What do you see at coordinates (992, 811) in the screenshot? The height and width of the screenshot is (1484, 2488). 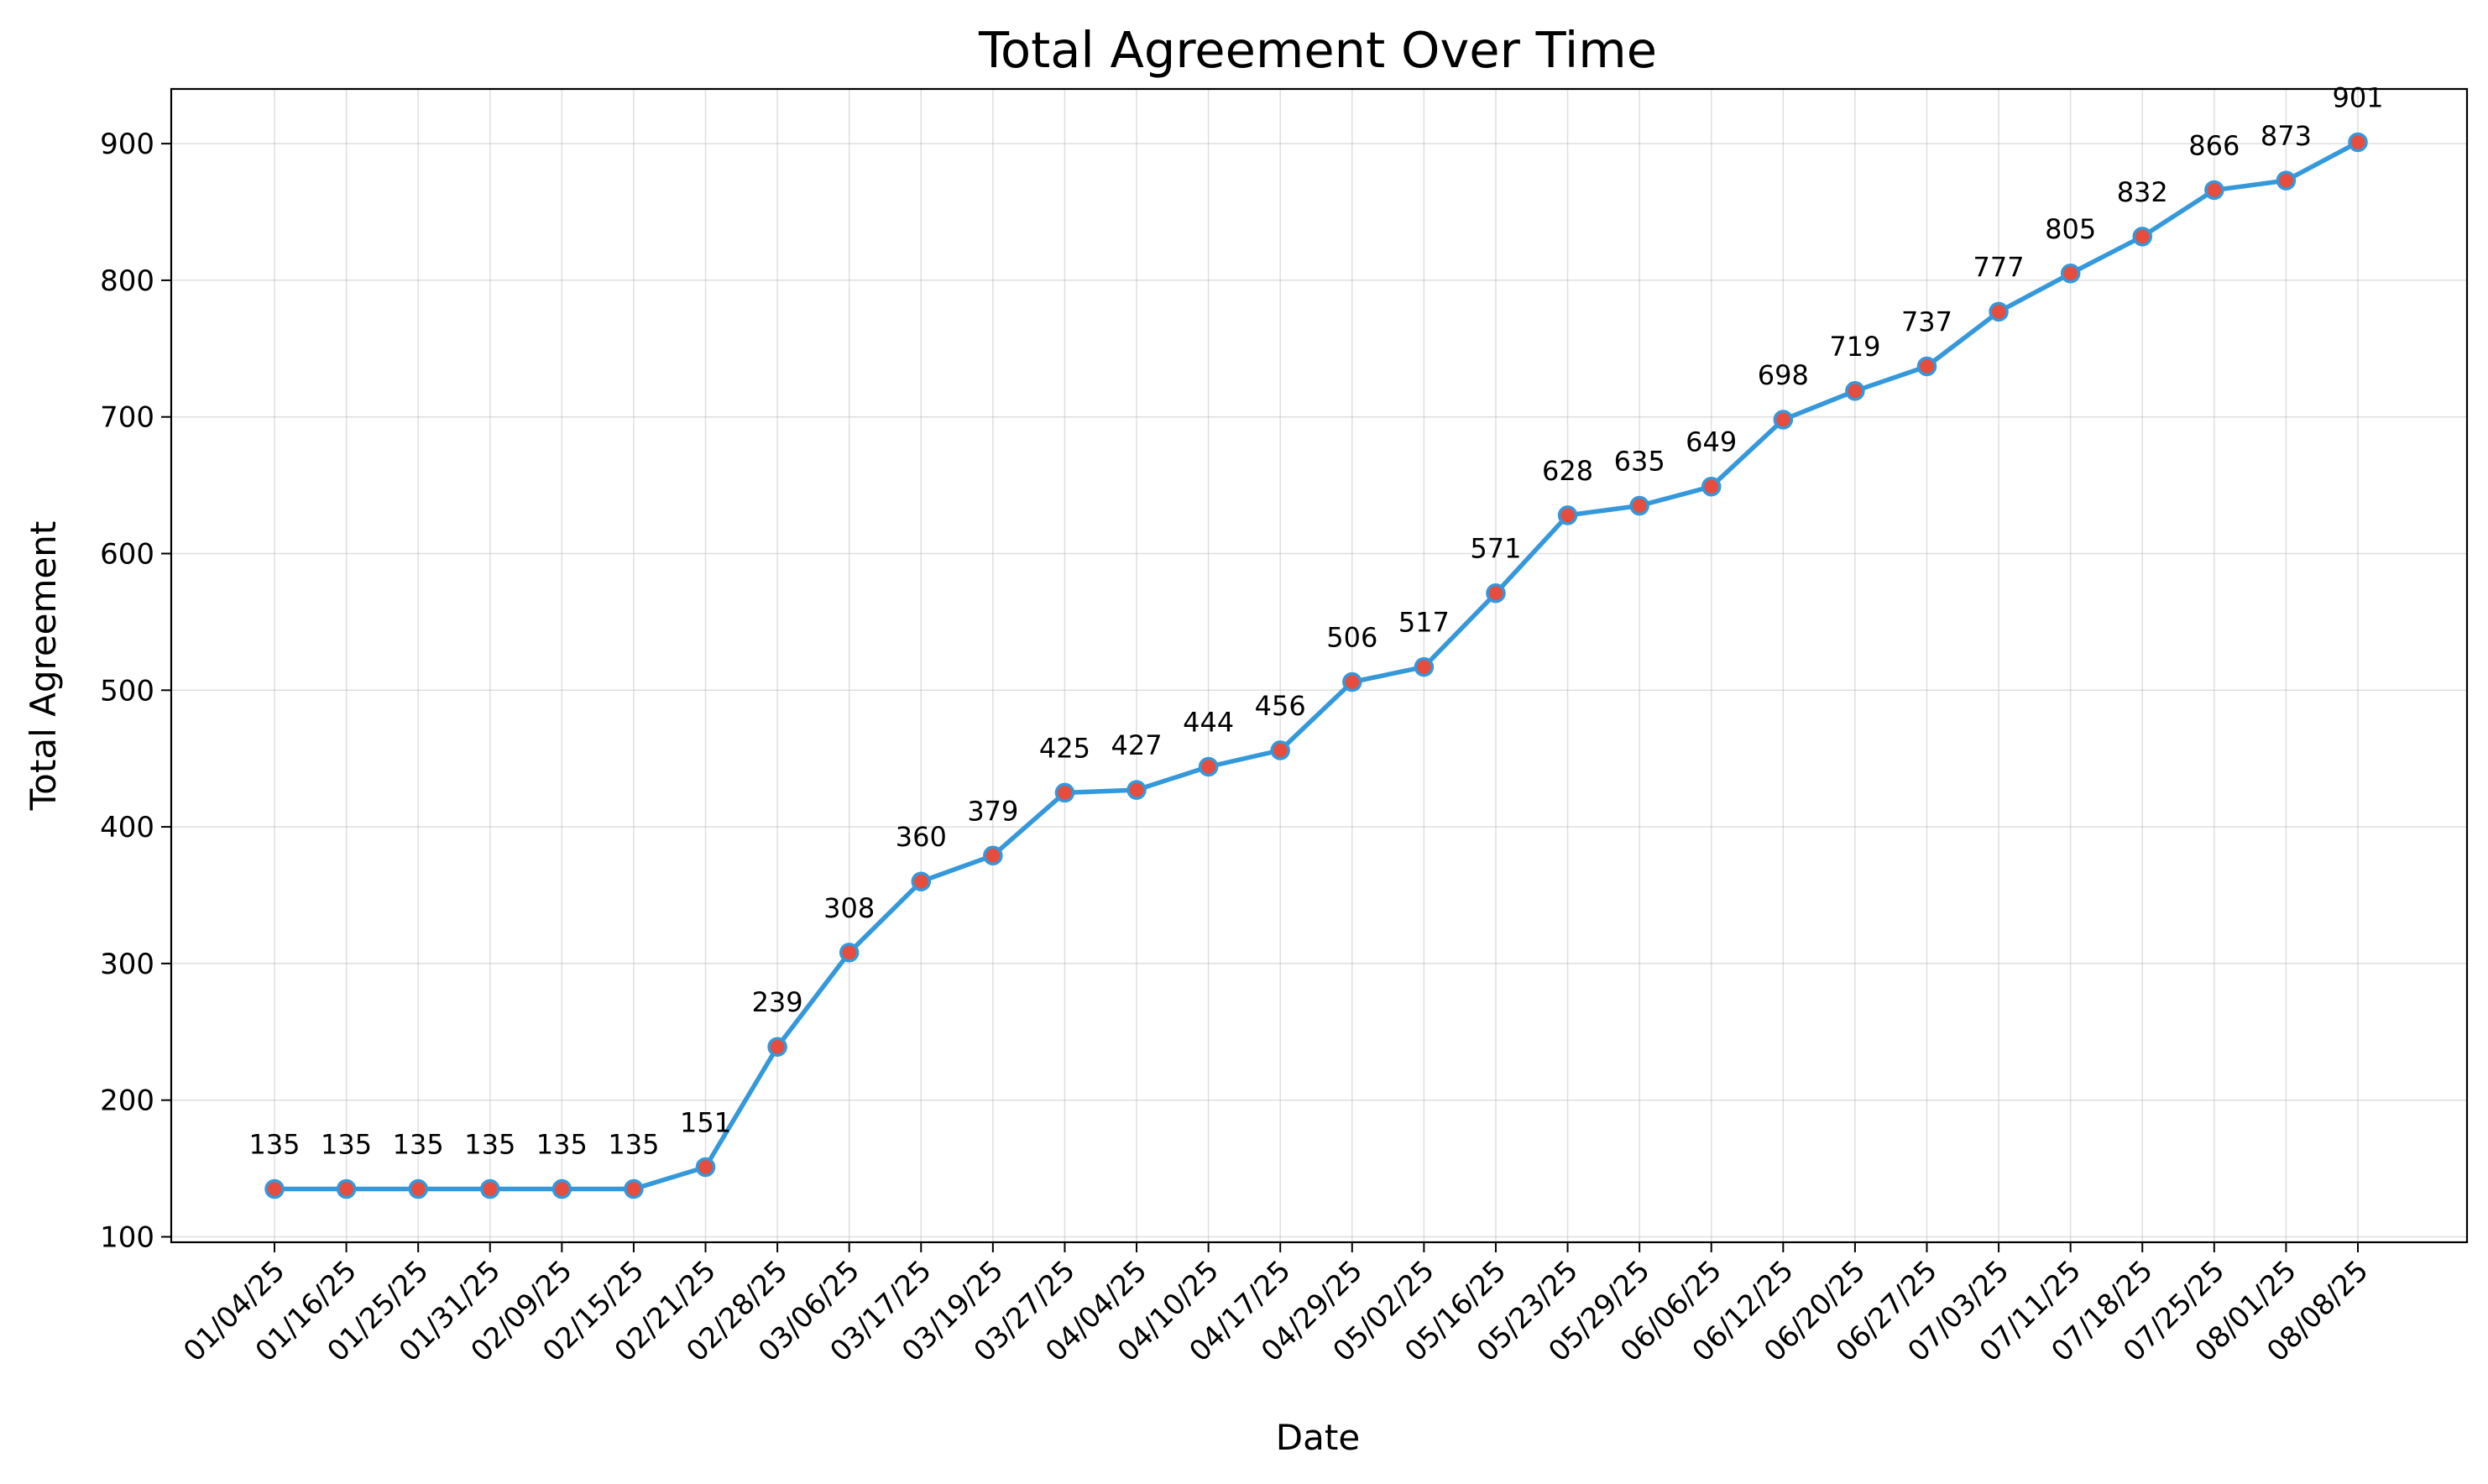 I see `data-label: 379` at bounding box center [992, 811].